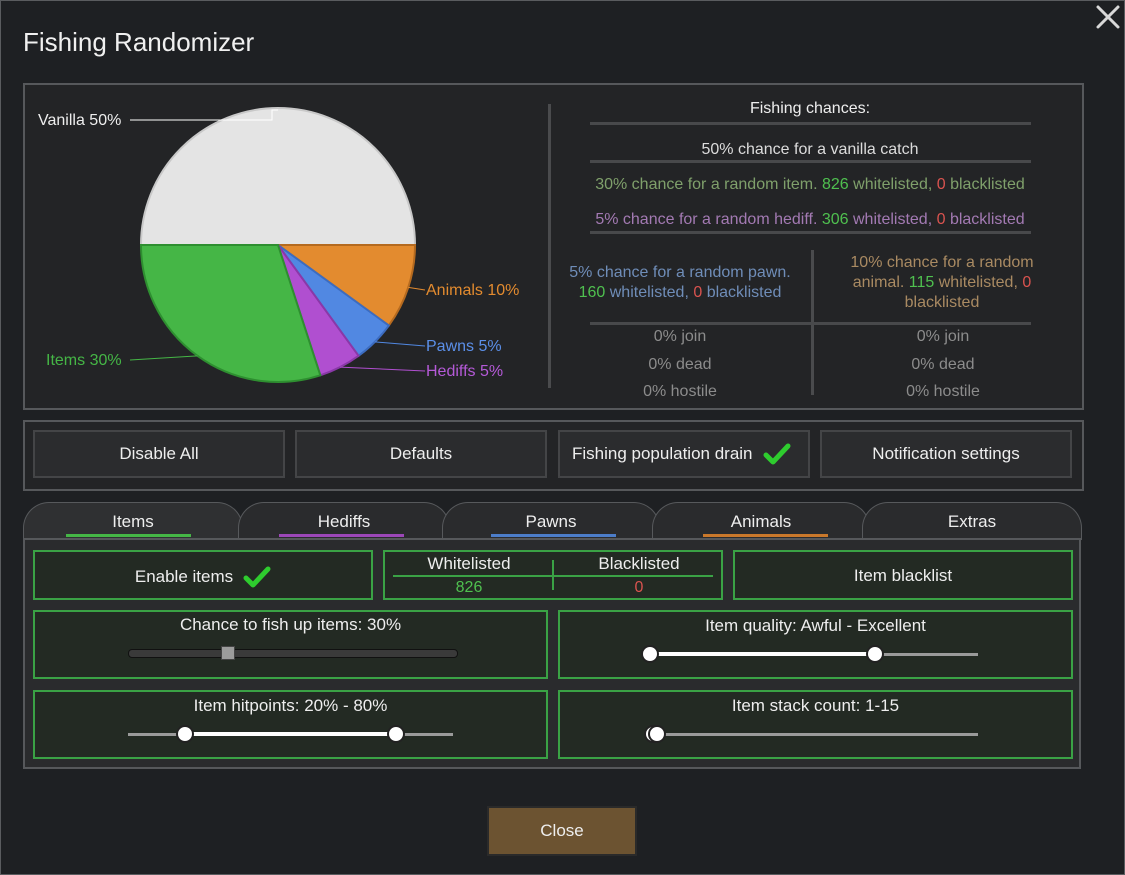 This screenshot has width=1125, height=875. What do you see at coordinates (469, 563) in the screenshot?
I see `whitelisted-label: Whitelisted` at bounding box center [469, 563].